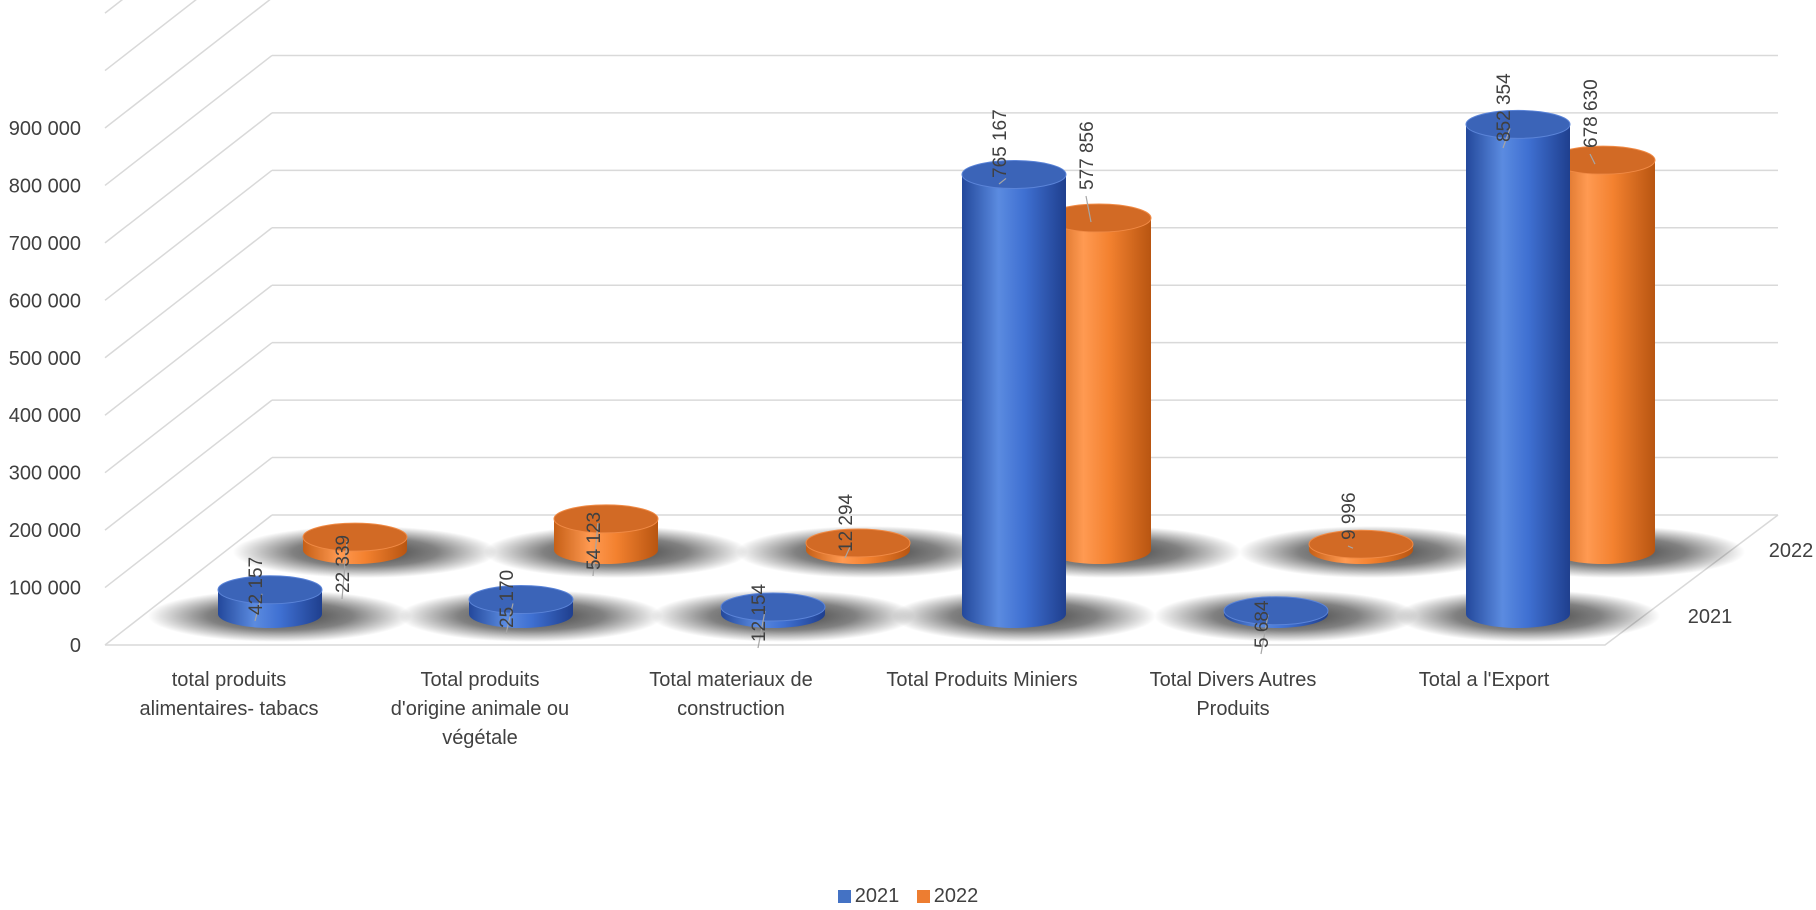 The width and height of the screenshot is (1816, 910). Describe the element at coordinates (45, 589) in the screenshot. I see `y-tick-label: 100 000` at that location.